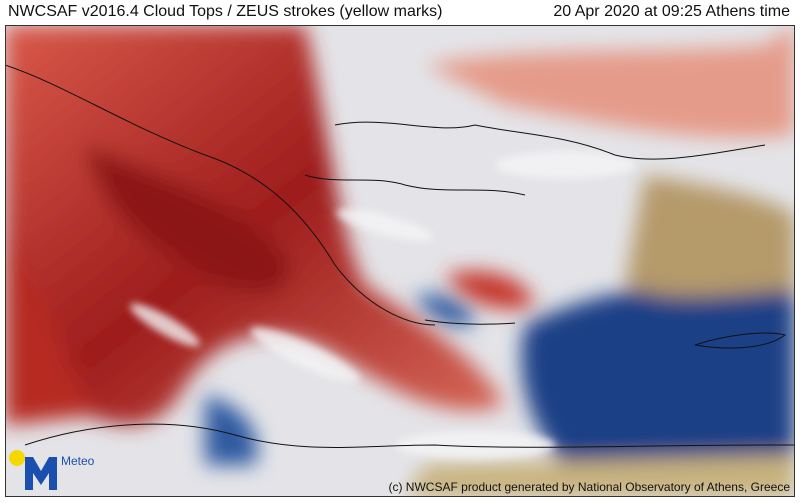 The width and height of the screenshot is (800, 503). Describe the element at coordinates (671, 11) in the screenshot. I see `timestamp: 20 Apr 2020 at 09:25 Athens time` at that location.